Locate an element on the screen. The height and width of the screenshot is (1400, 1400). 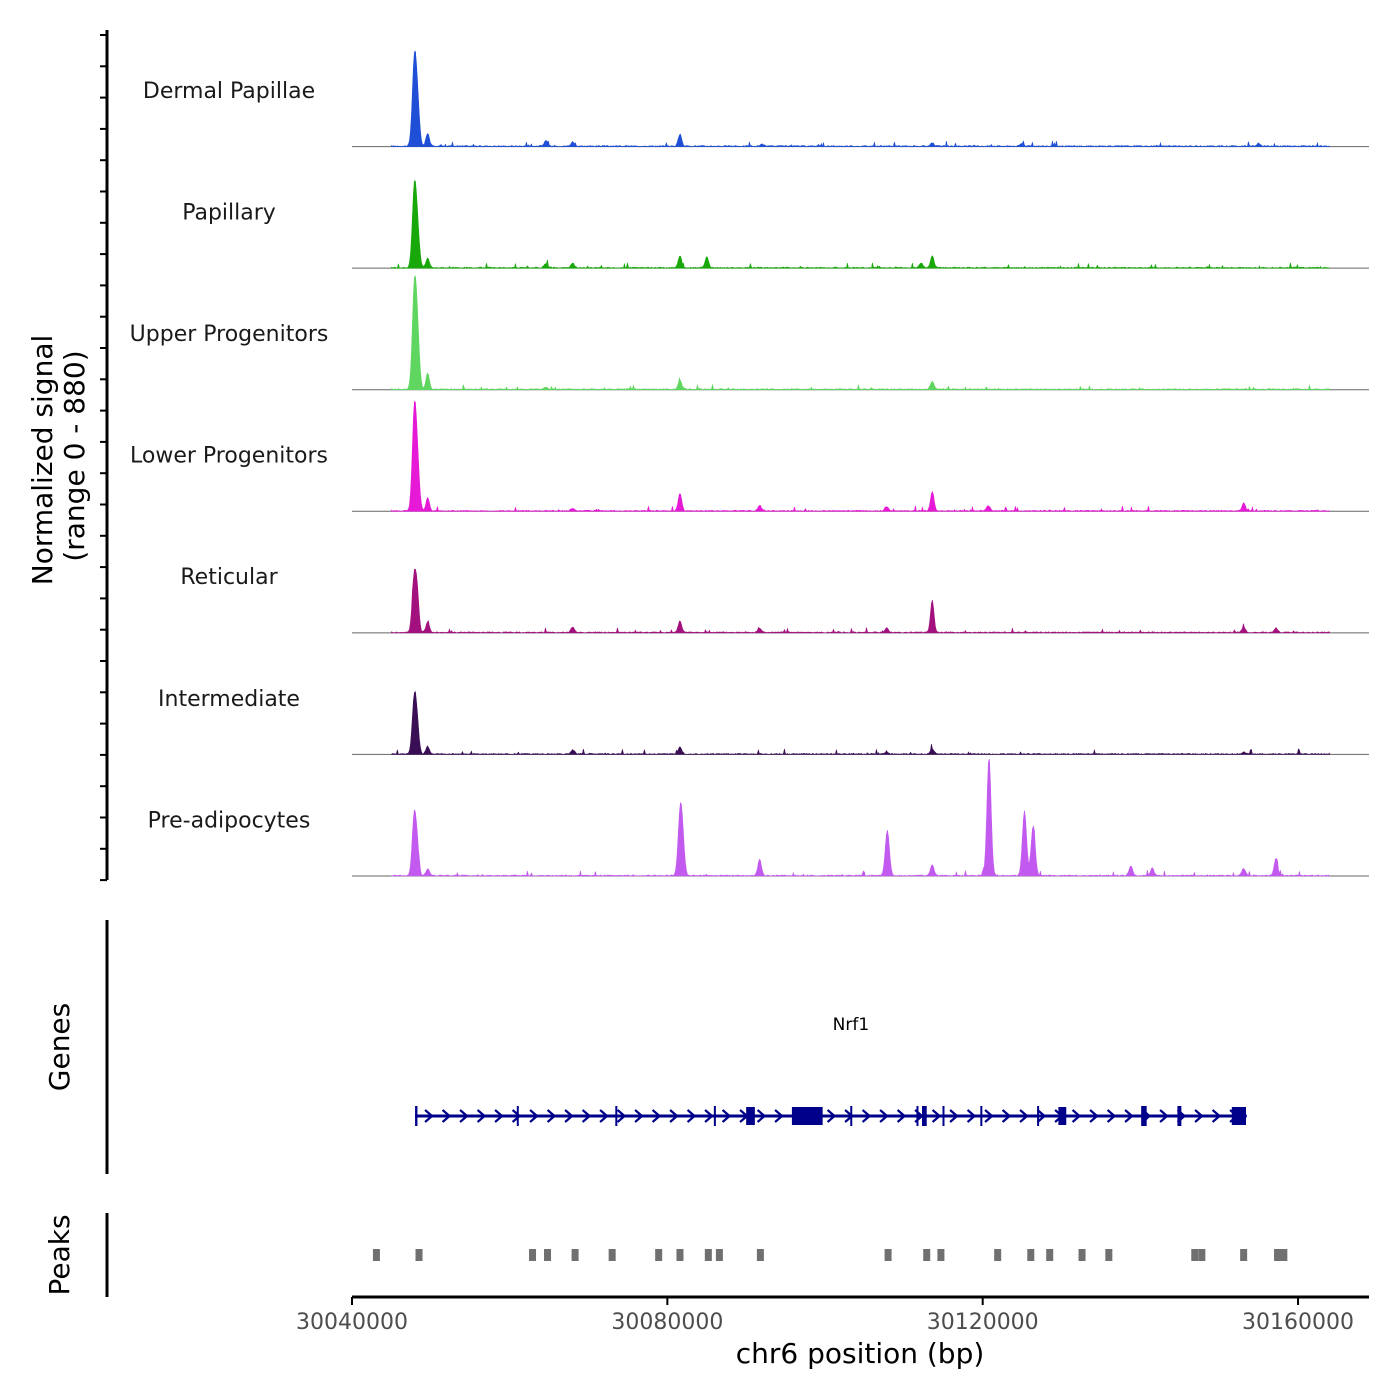
track-pre-adipocytes: Pre-adipocytes is located at coordinates (758, 817).